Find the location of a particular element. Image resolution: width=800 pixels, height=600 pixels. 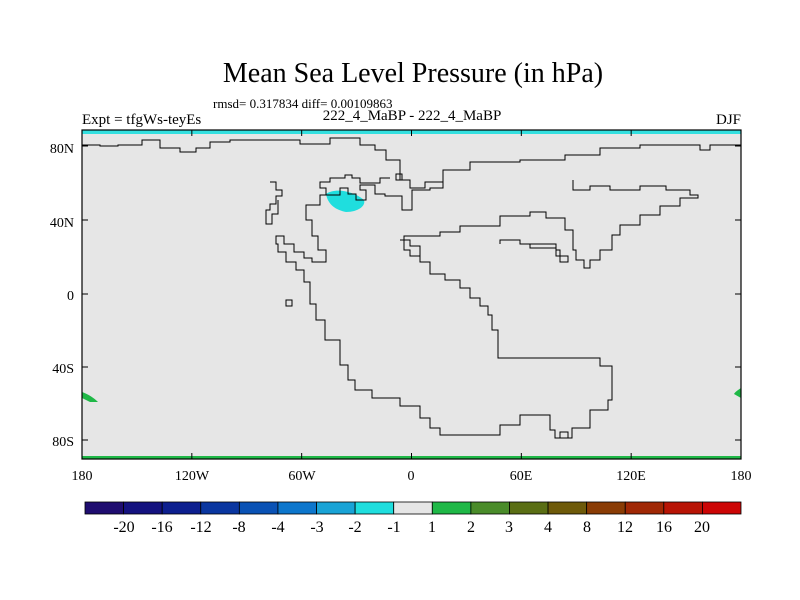

south-america-coast is located at coordinates (410, 247).